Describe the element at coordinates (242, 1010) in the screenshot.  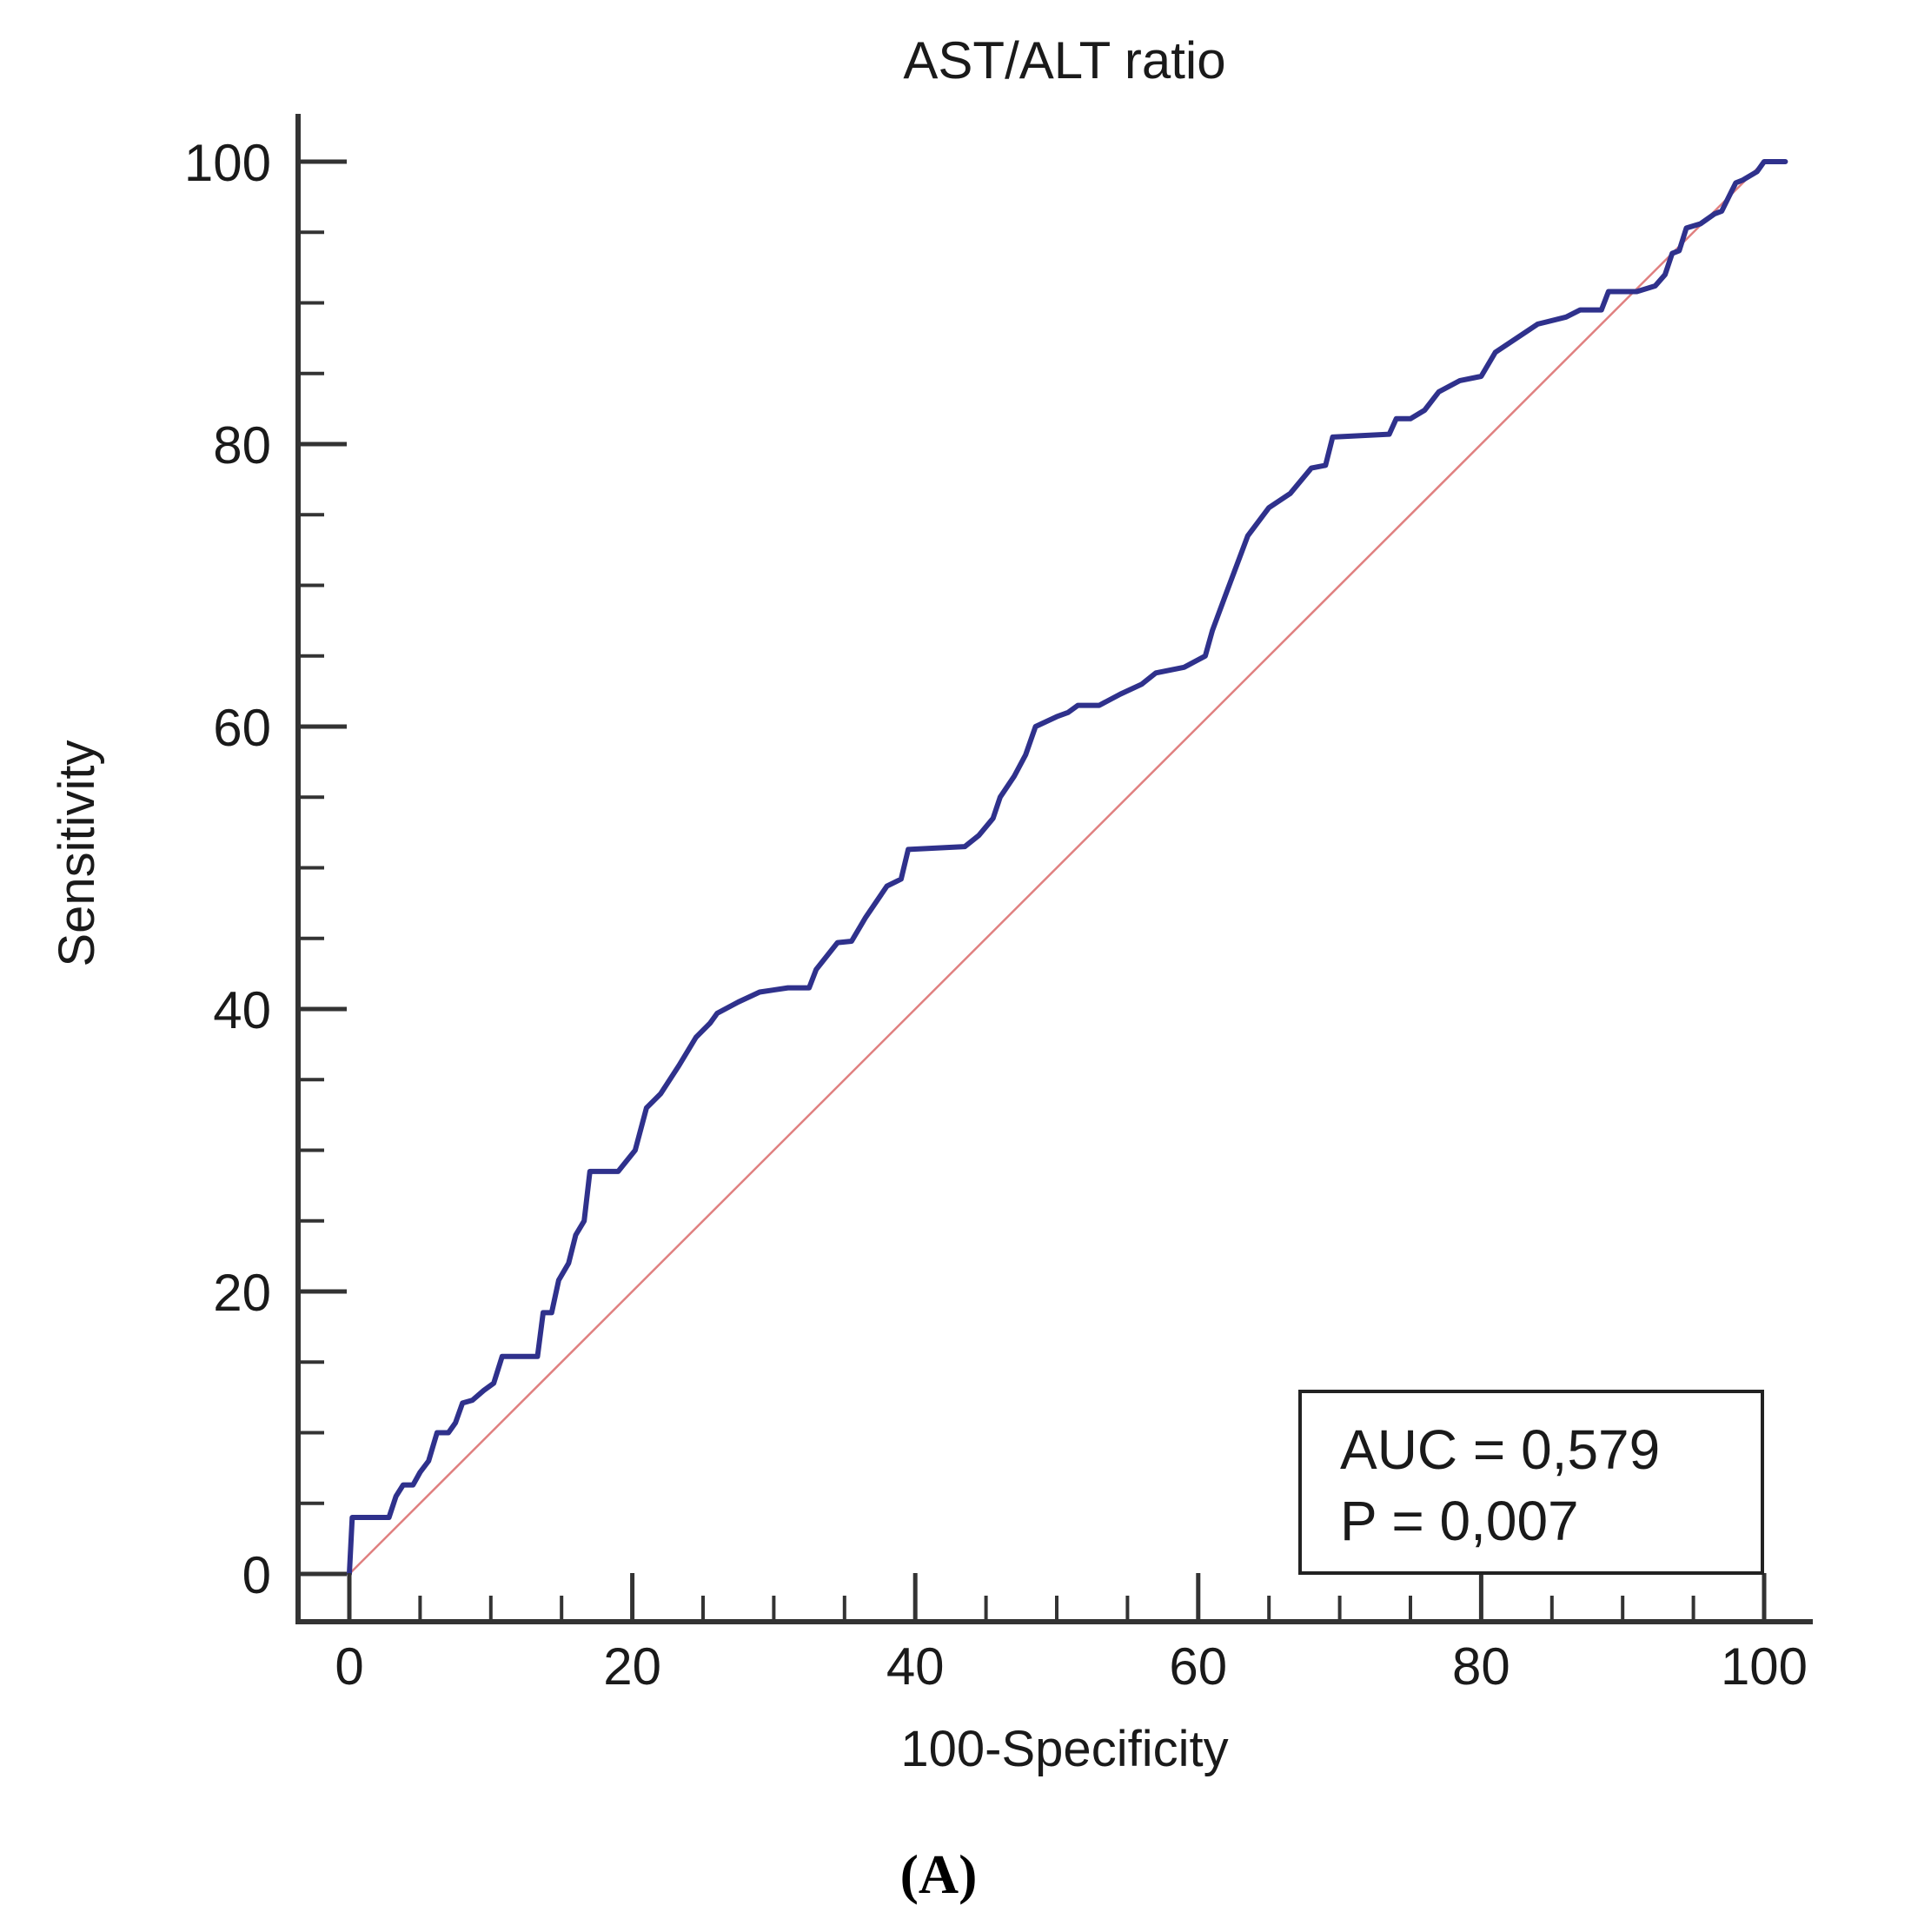
I see `y-tick-label: 40` at that location.